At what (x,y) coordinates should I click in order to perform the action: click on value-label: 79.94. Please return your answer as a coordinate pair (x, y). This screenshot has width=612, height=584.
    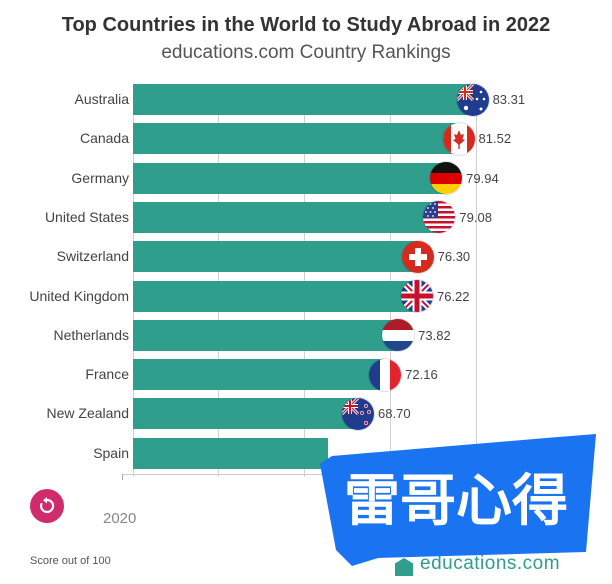
    Looking at the image, I should click on (482, 178).